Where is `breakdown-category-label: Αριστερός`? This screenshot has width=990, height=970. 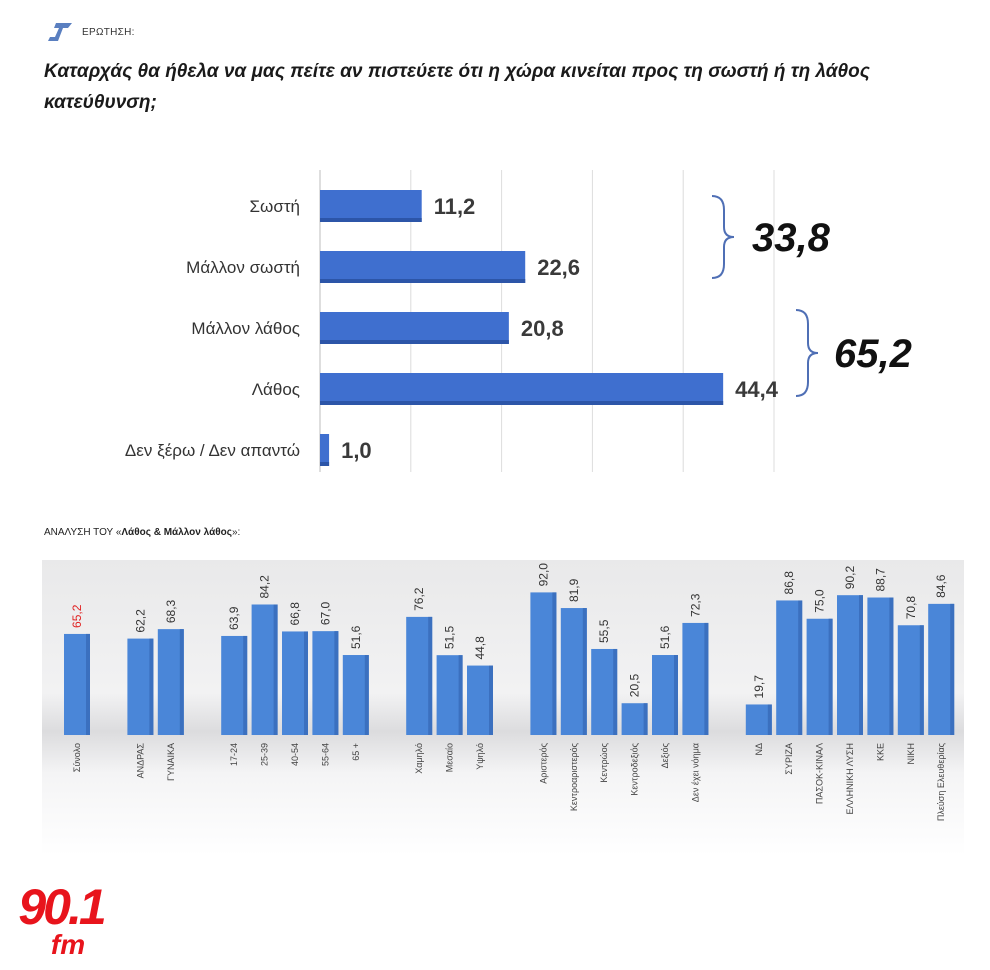
breakdown-category-label: Αριστερός is located at coordinates (543, 762).